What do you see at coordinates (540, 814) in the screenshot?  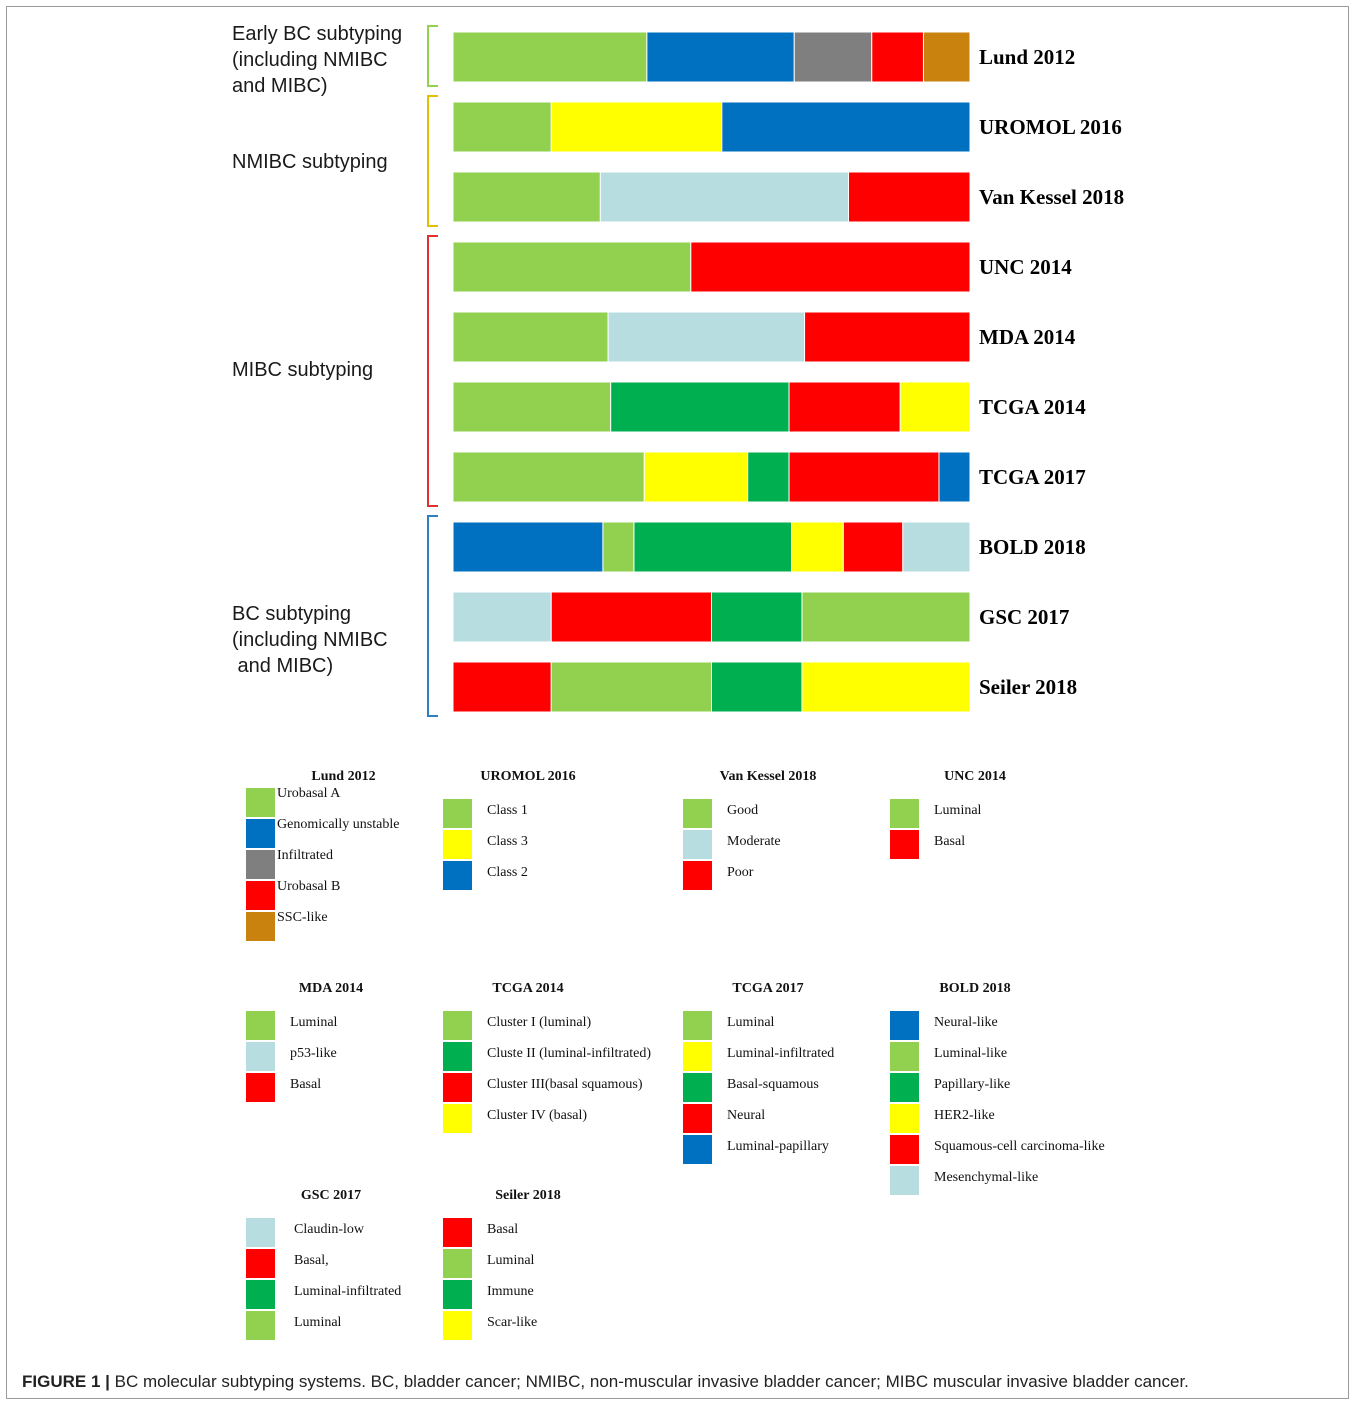 I see `legend-item: Class 1` at bounding box center [540, 814].